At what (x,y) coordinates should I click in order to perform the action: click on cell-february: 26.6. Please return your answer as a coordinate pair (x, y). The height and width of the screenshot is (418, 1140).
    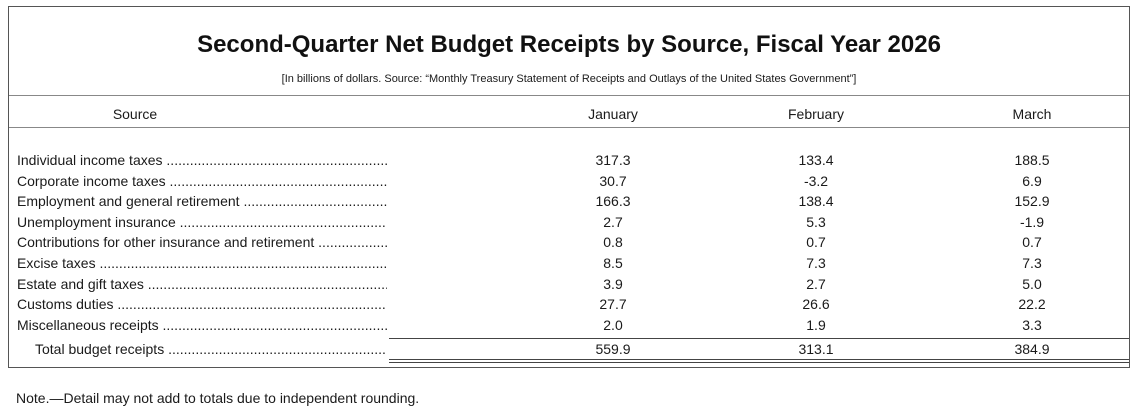
    Looking at the image, I should click on (816, 304).